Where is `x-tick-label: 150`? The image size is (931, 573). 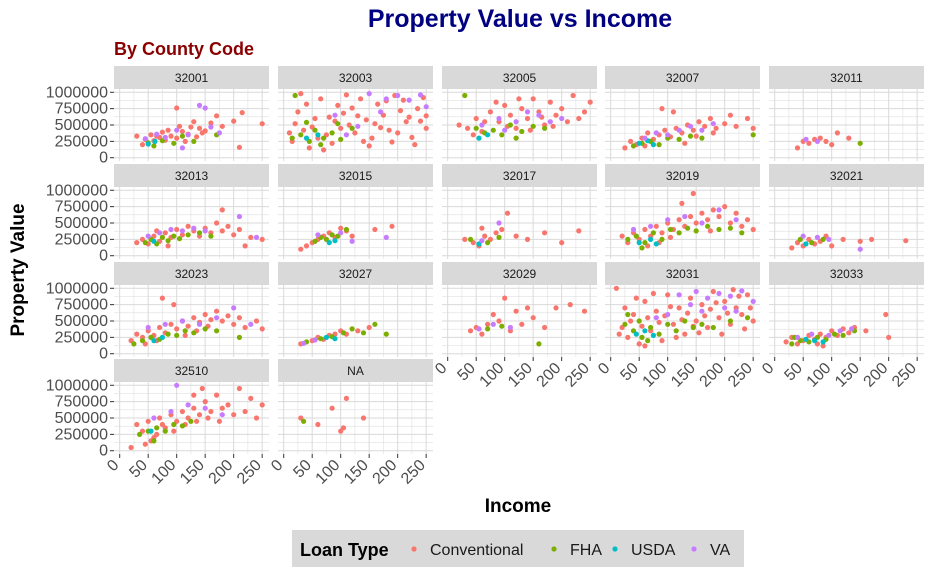 x-tick-label: 150 is located at coordinates (356, 472).